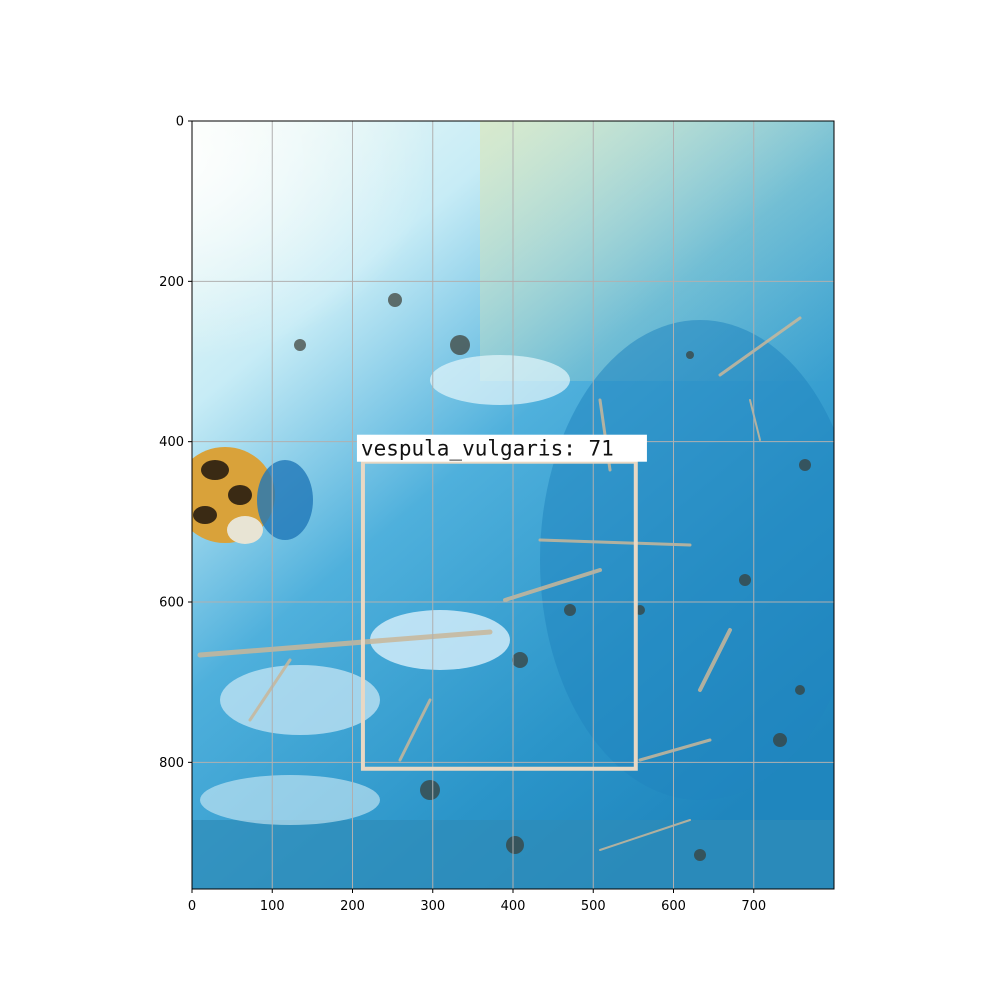 The height and width of the screenshot is (1004, 1000). Describe the element at coordinates (171, 603) in the screenshot. I see `y-tick-label: 600` at that location.